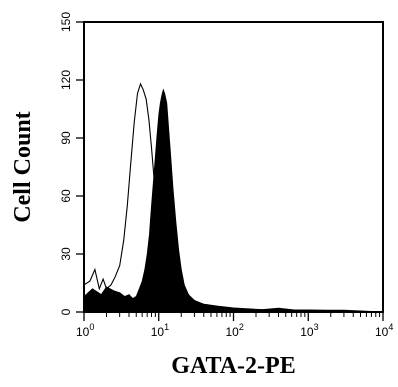 The height and width of the screenshot is (387, 398). What do you see at coordinates (384, 330) in the screenshot?
I see `x-tick-label: 10⁴` at bounding box center [384, 330].